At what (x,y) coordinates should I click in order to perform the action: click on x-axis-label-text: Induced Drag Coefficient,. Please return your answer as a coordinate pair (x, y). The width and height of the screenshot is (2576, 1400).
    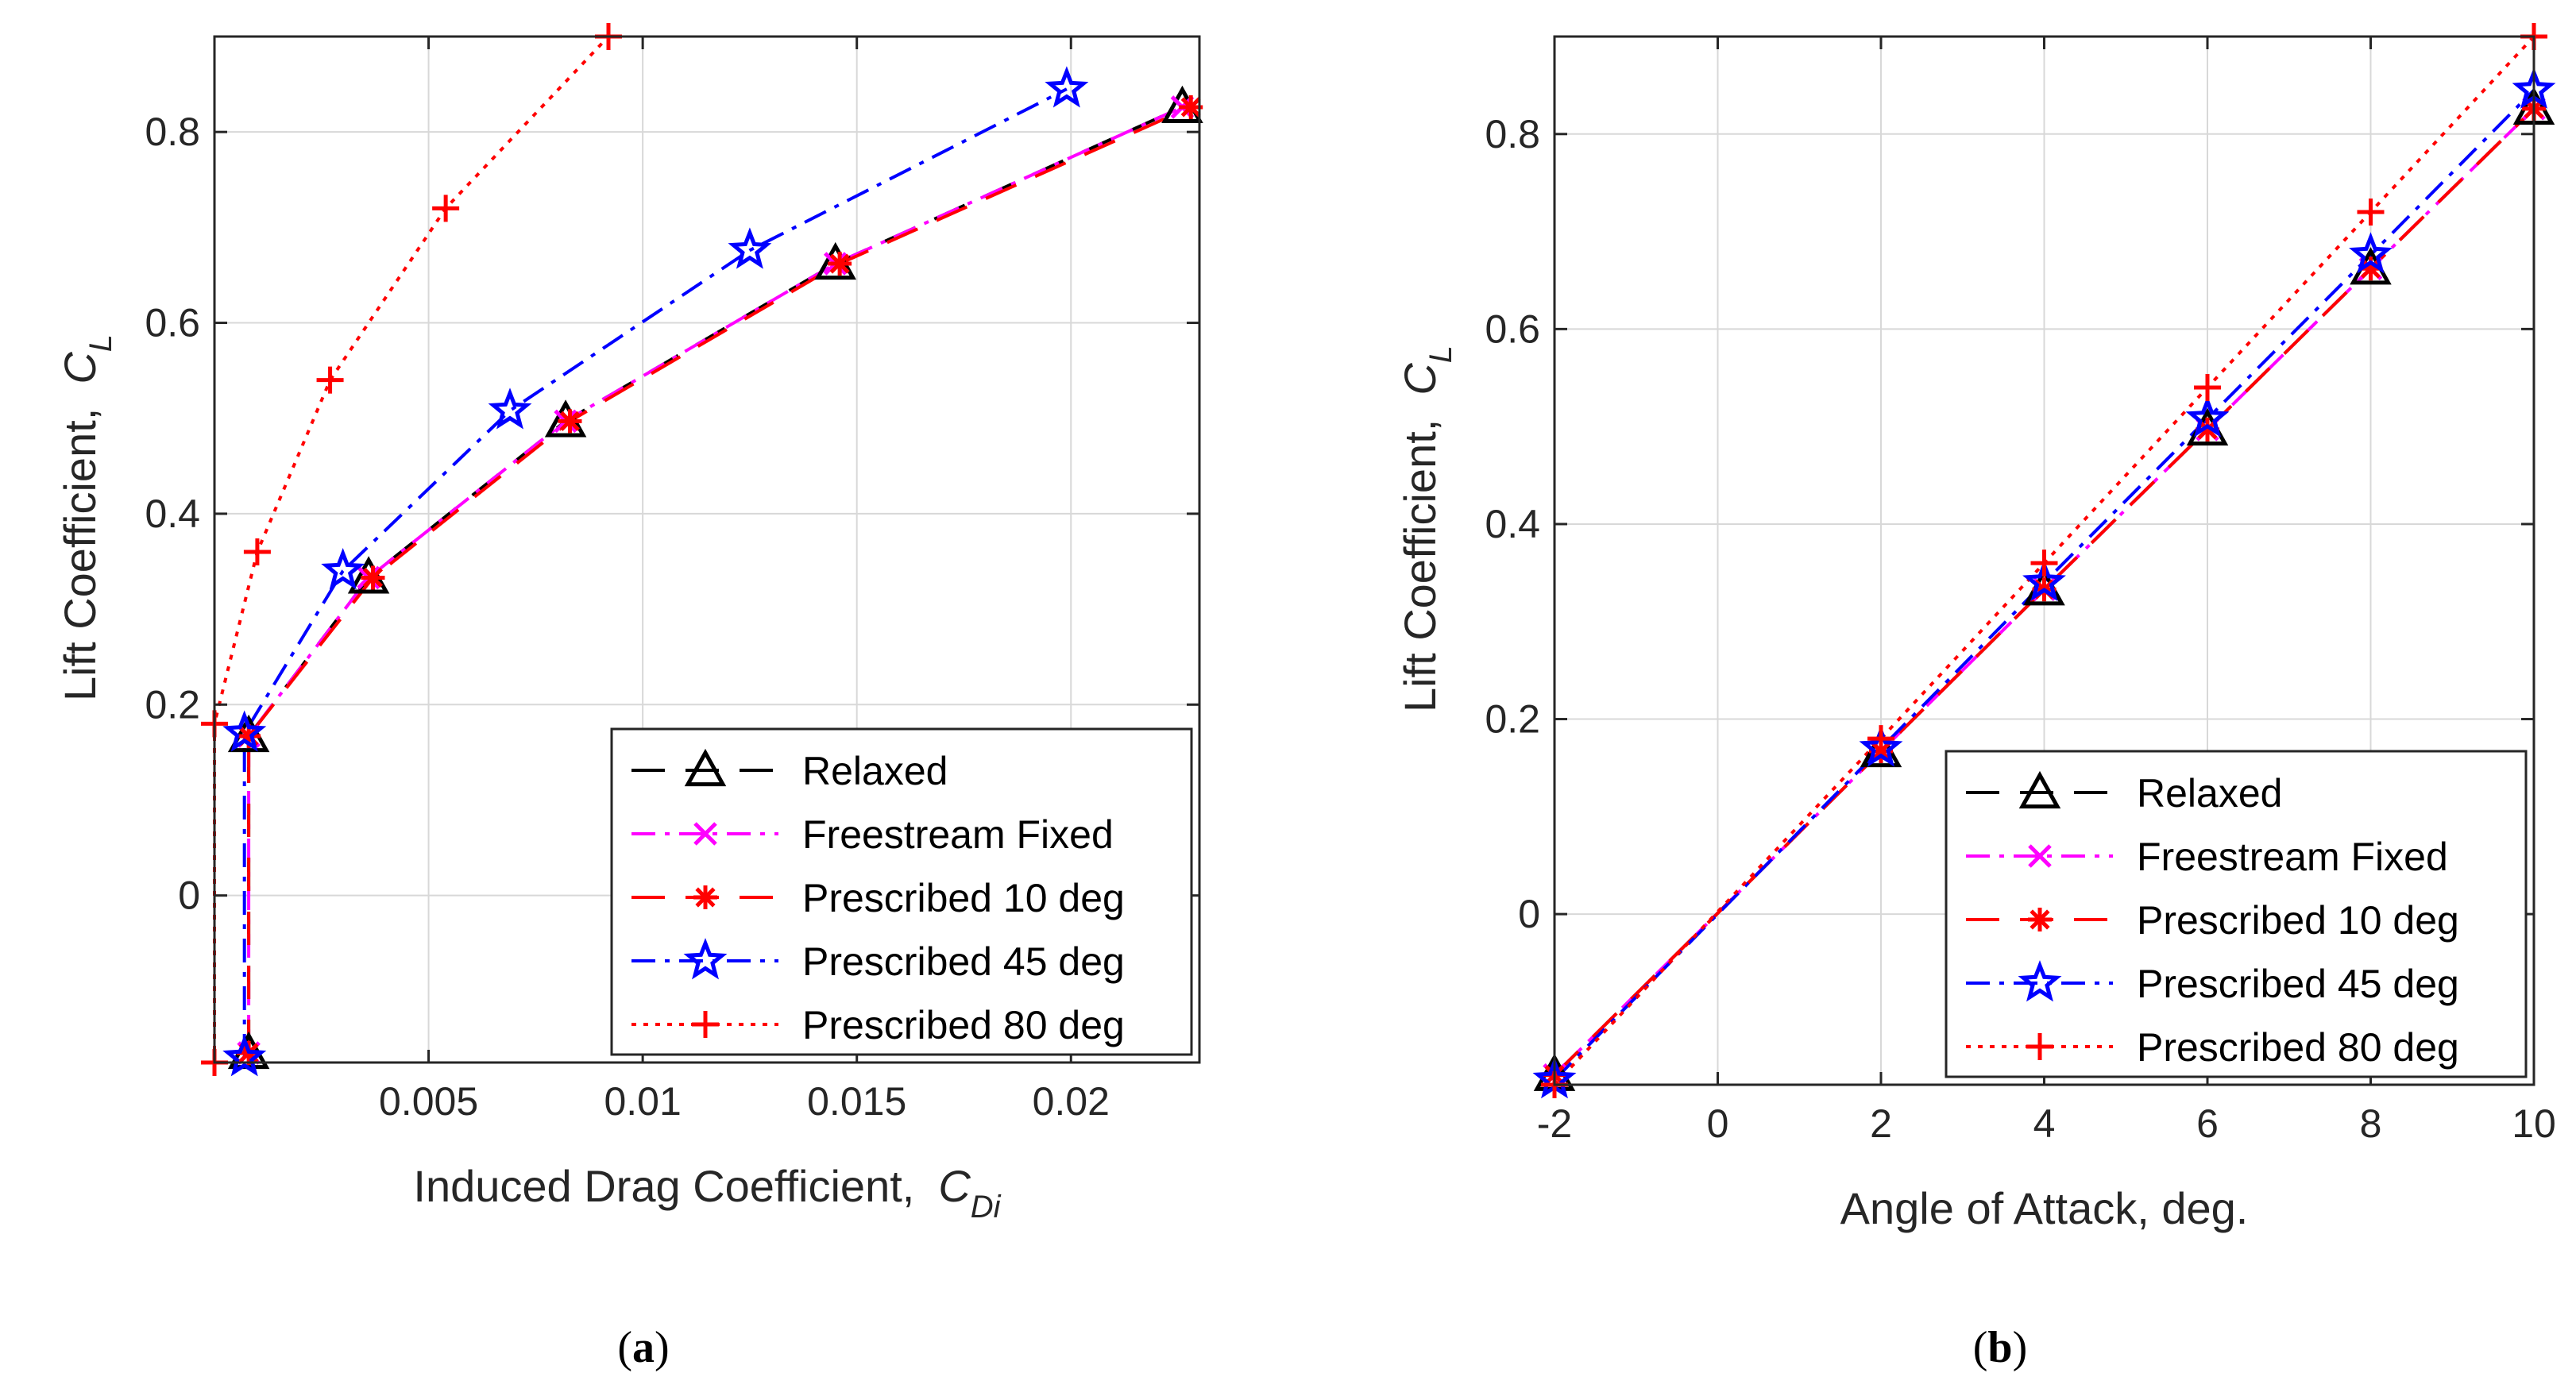
    Looking at the image, I should click on (663, 1186).